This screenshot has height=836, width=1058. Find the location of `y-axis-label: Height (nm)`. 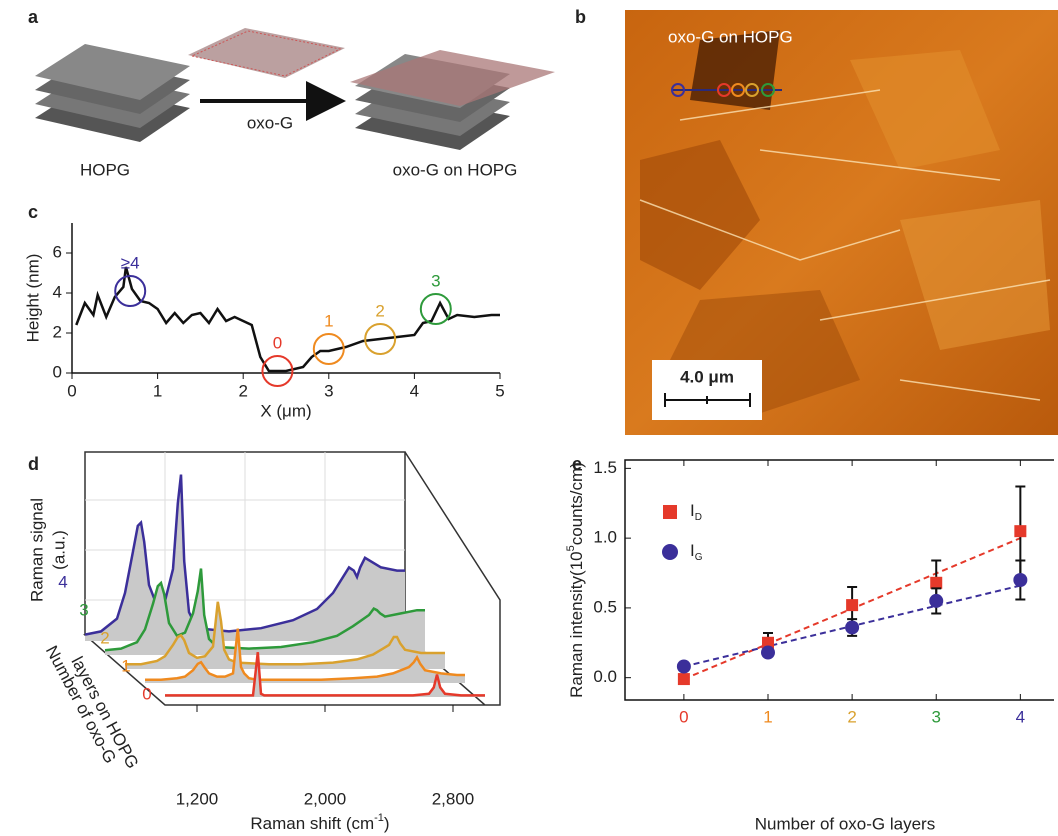

y-axis-label: Height (nm) is located at coordinates (32, 298).